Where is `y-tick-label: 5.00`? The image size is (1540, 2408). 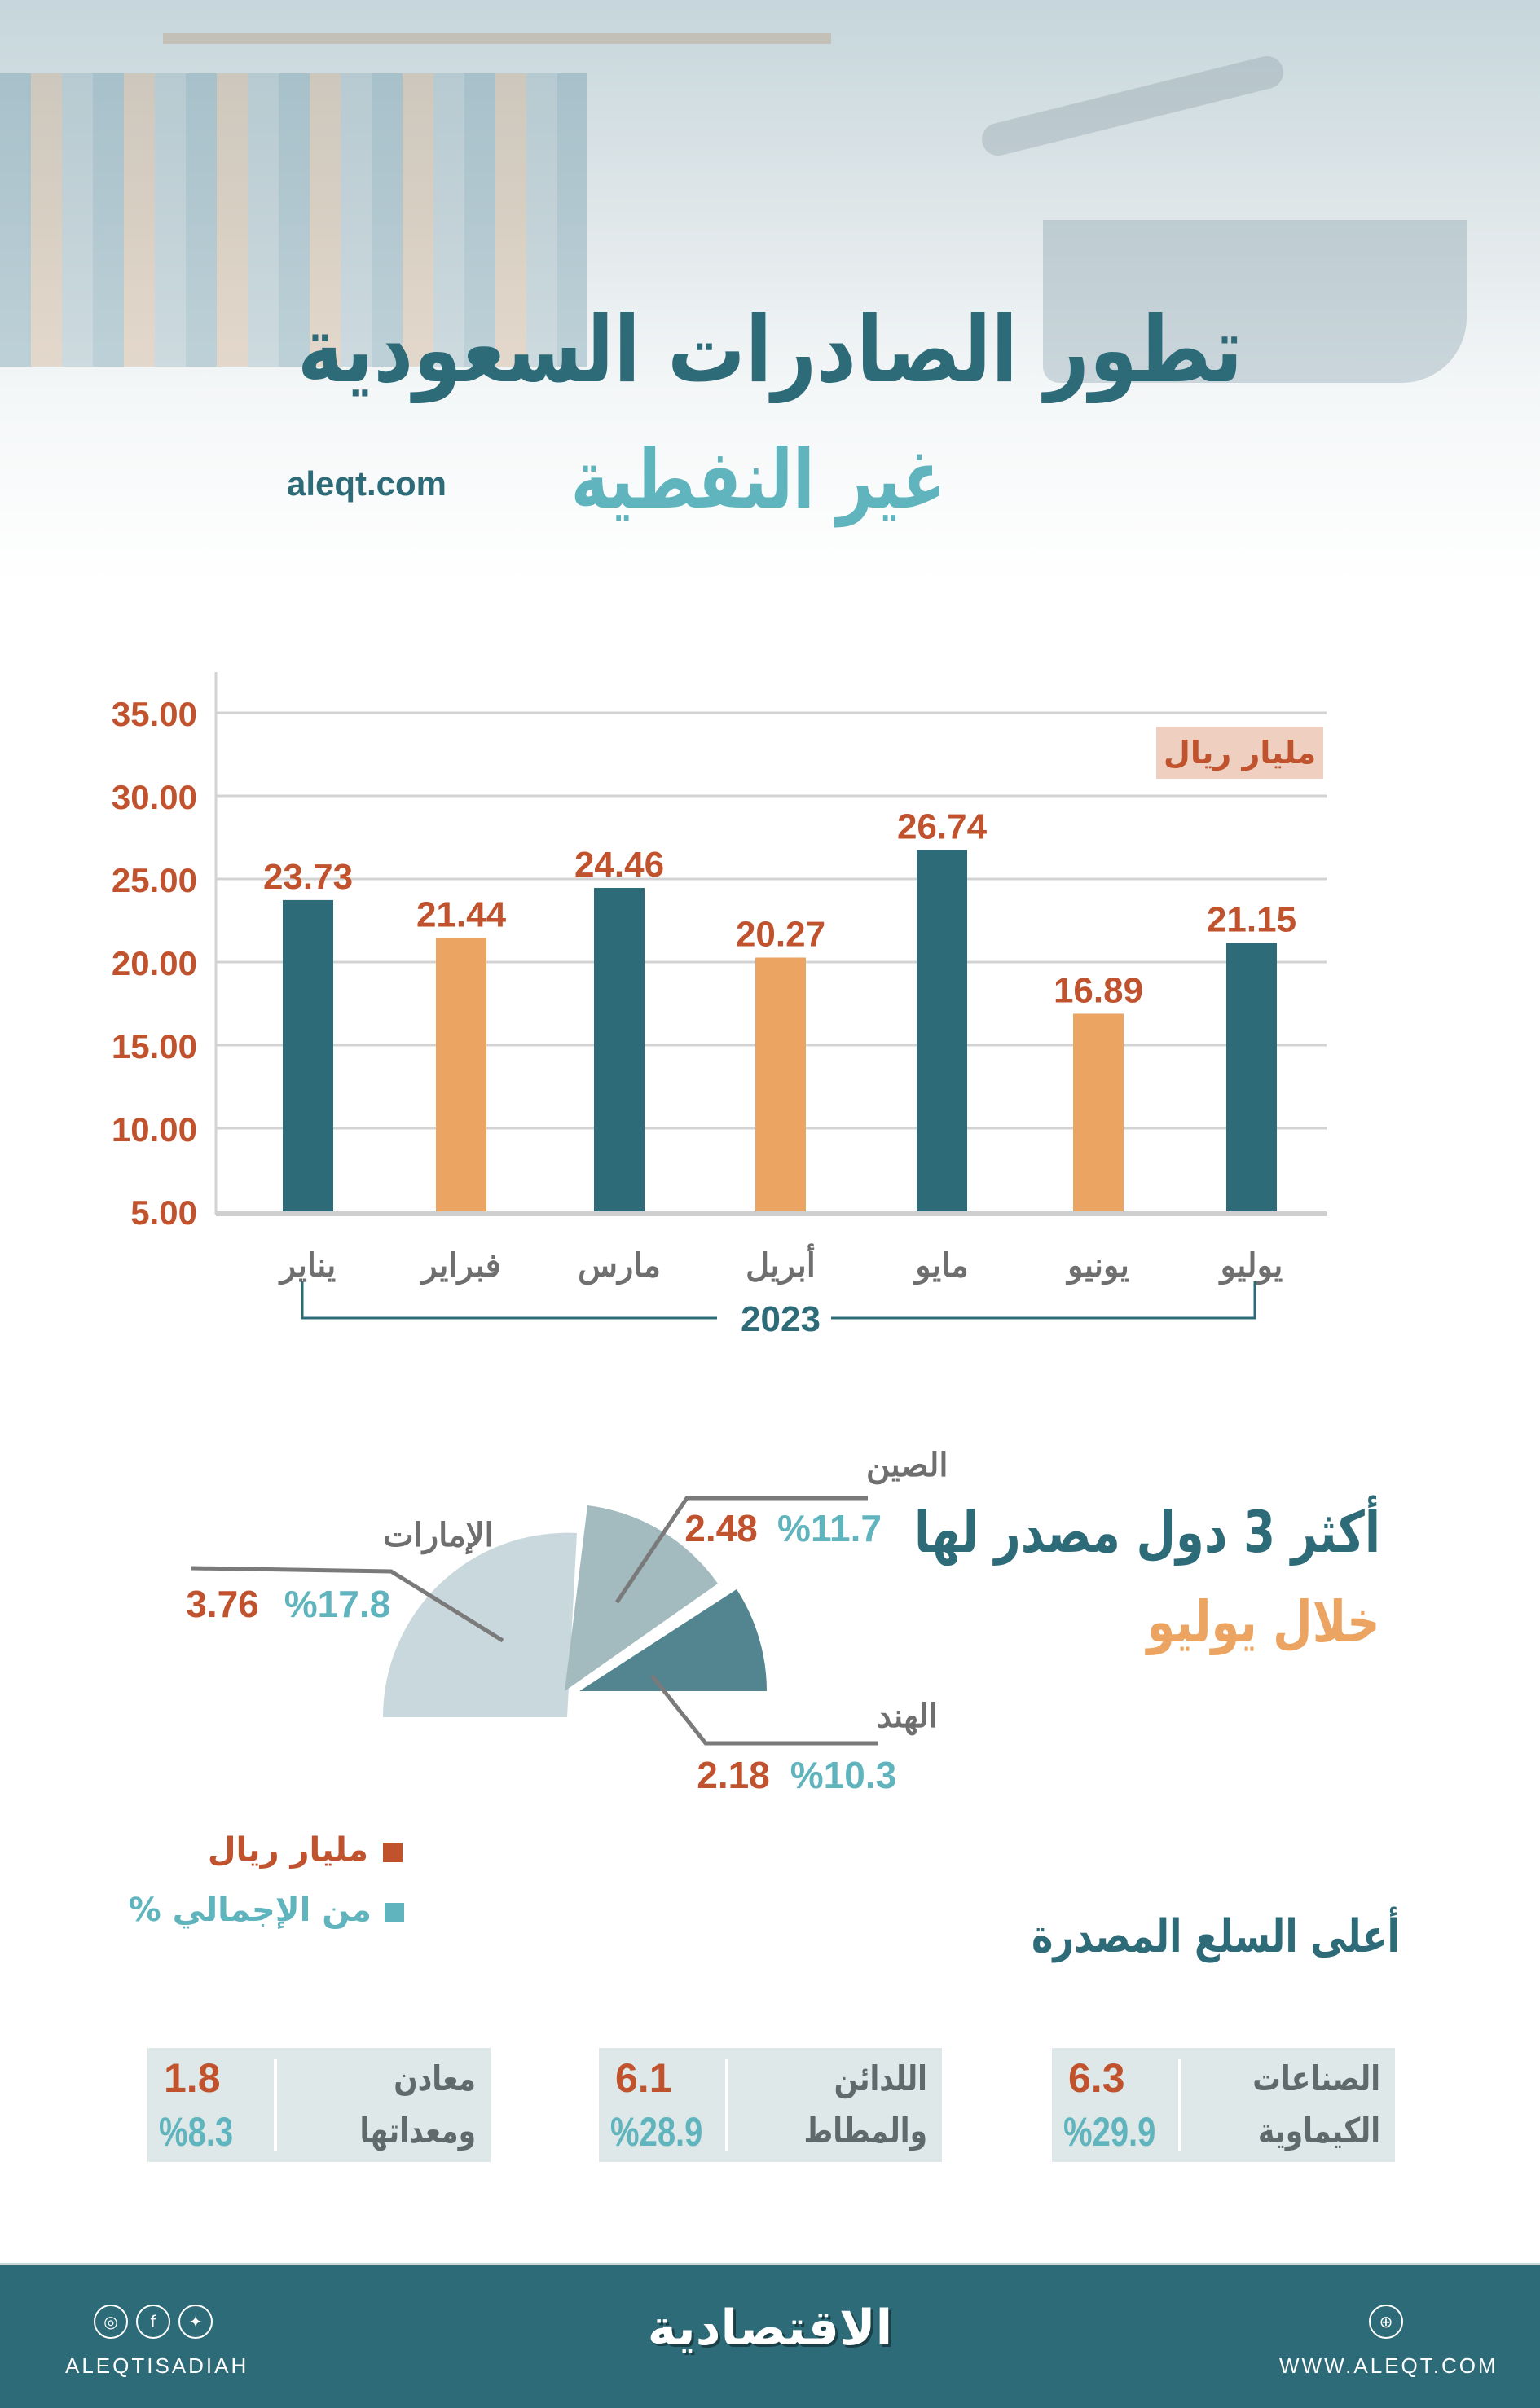
y-tick-label: 5.00 is located at coordinates (163, 1212).